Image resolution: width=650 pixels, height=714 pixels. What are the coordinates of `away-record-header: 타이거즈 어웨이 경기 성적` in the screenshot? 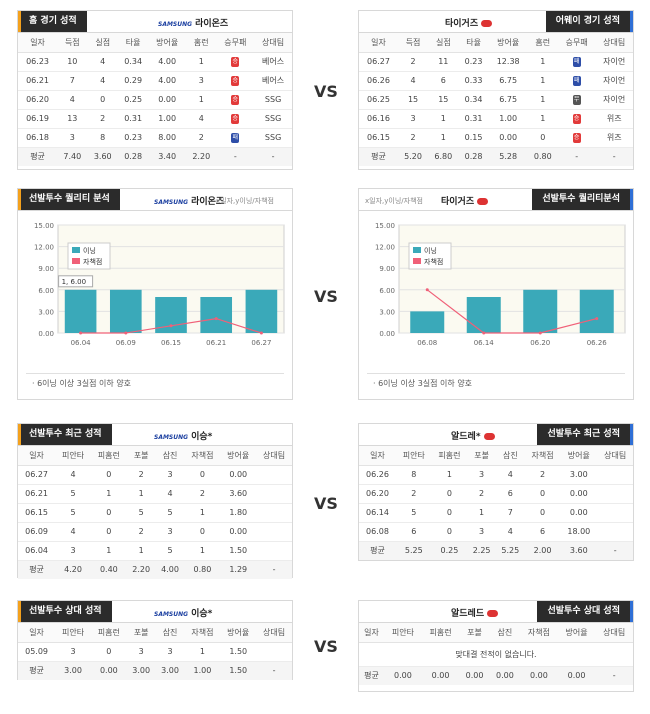 It's located at (496, 22).